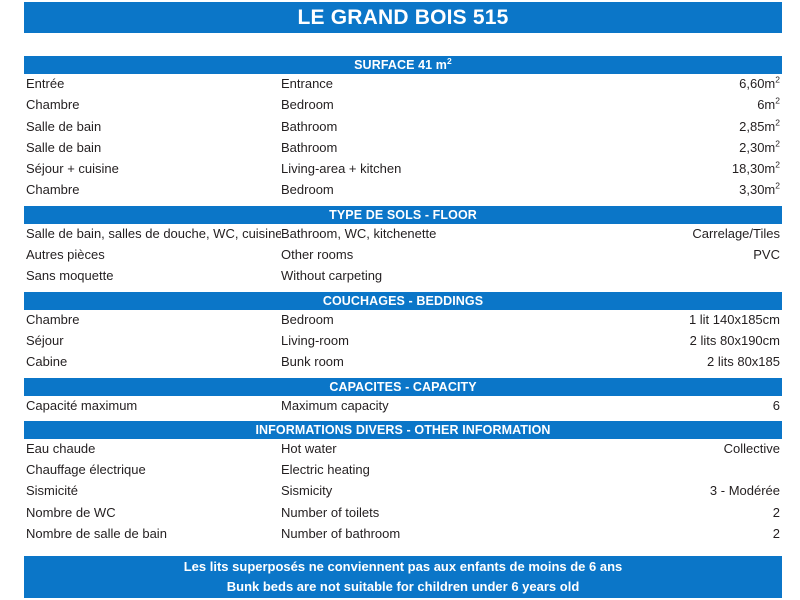 This screenshot has width=800, height=600. I want to click on row-label-fr: Entrée, so click(45, 83).